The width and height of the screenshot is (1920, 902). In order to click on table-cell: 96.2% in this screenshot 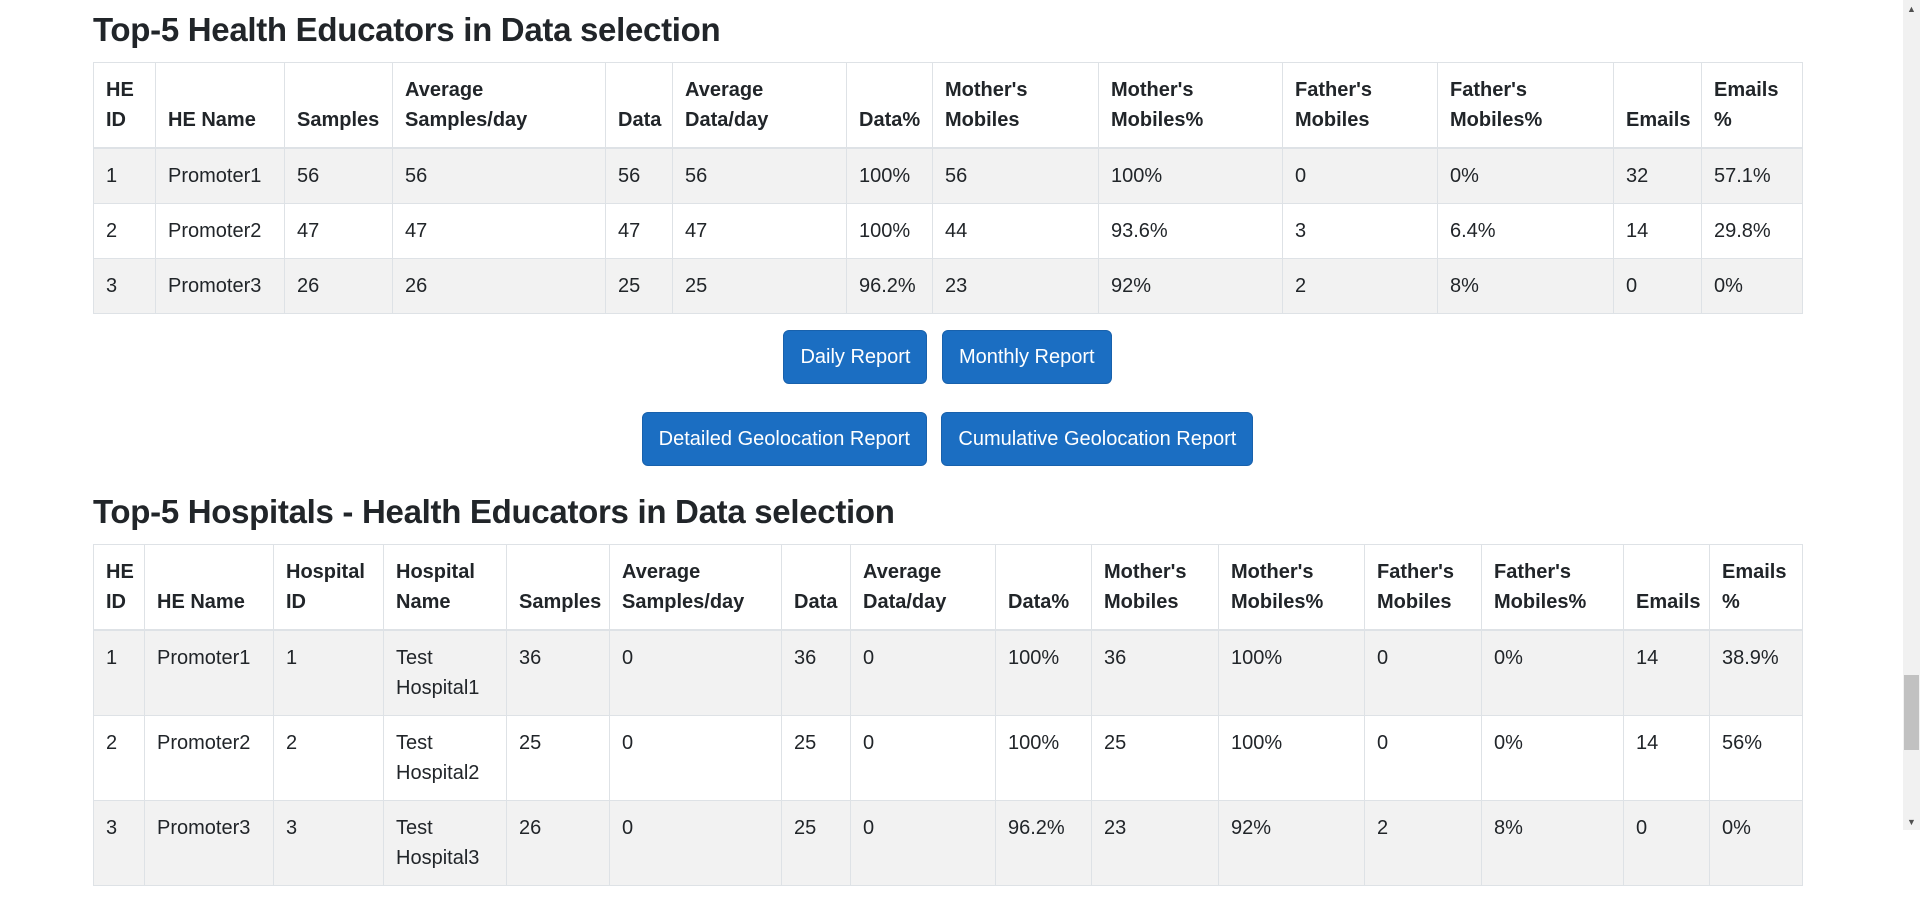, I will do `click(889, 286)`.